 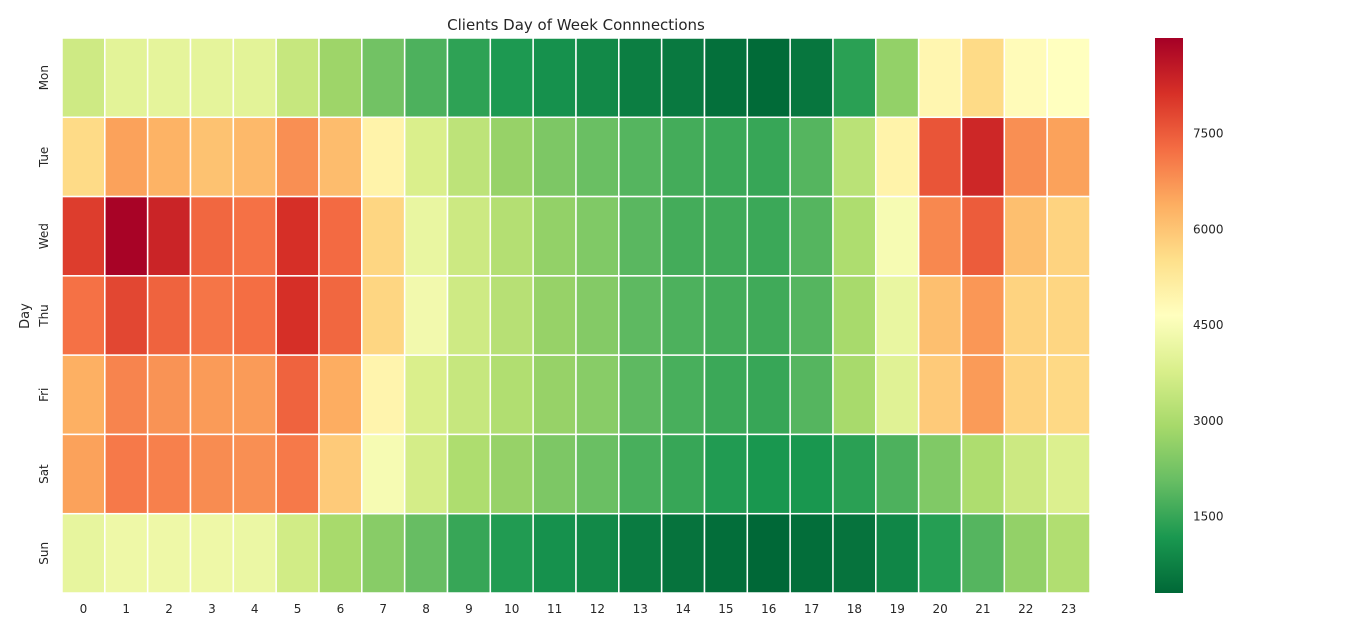 I want to click on x-tick-label: 20, so click(x=939, y=609).